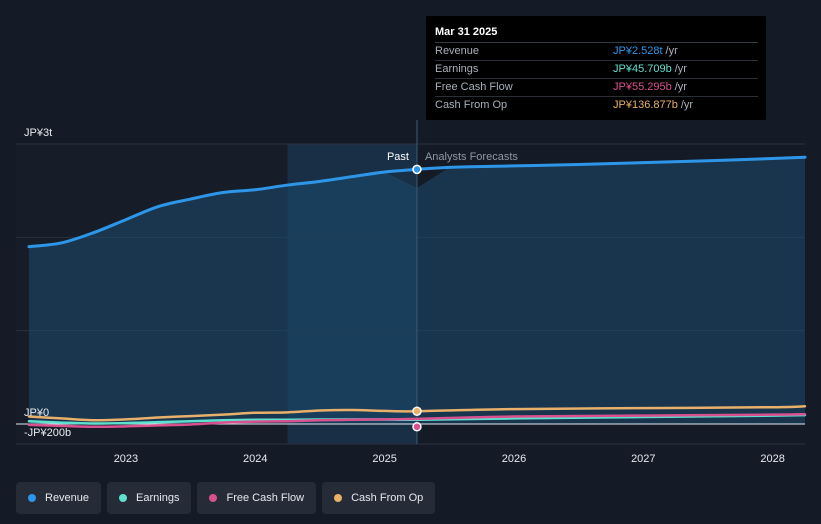  I want to click on x-tick-label: 2023, so click(126, 459).